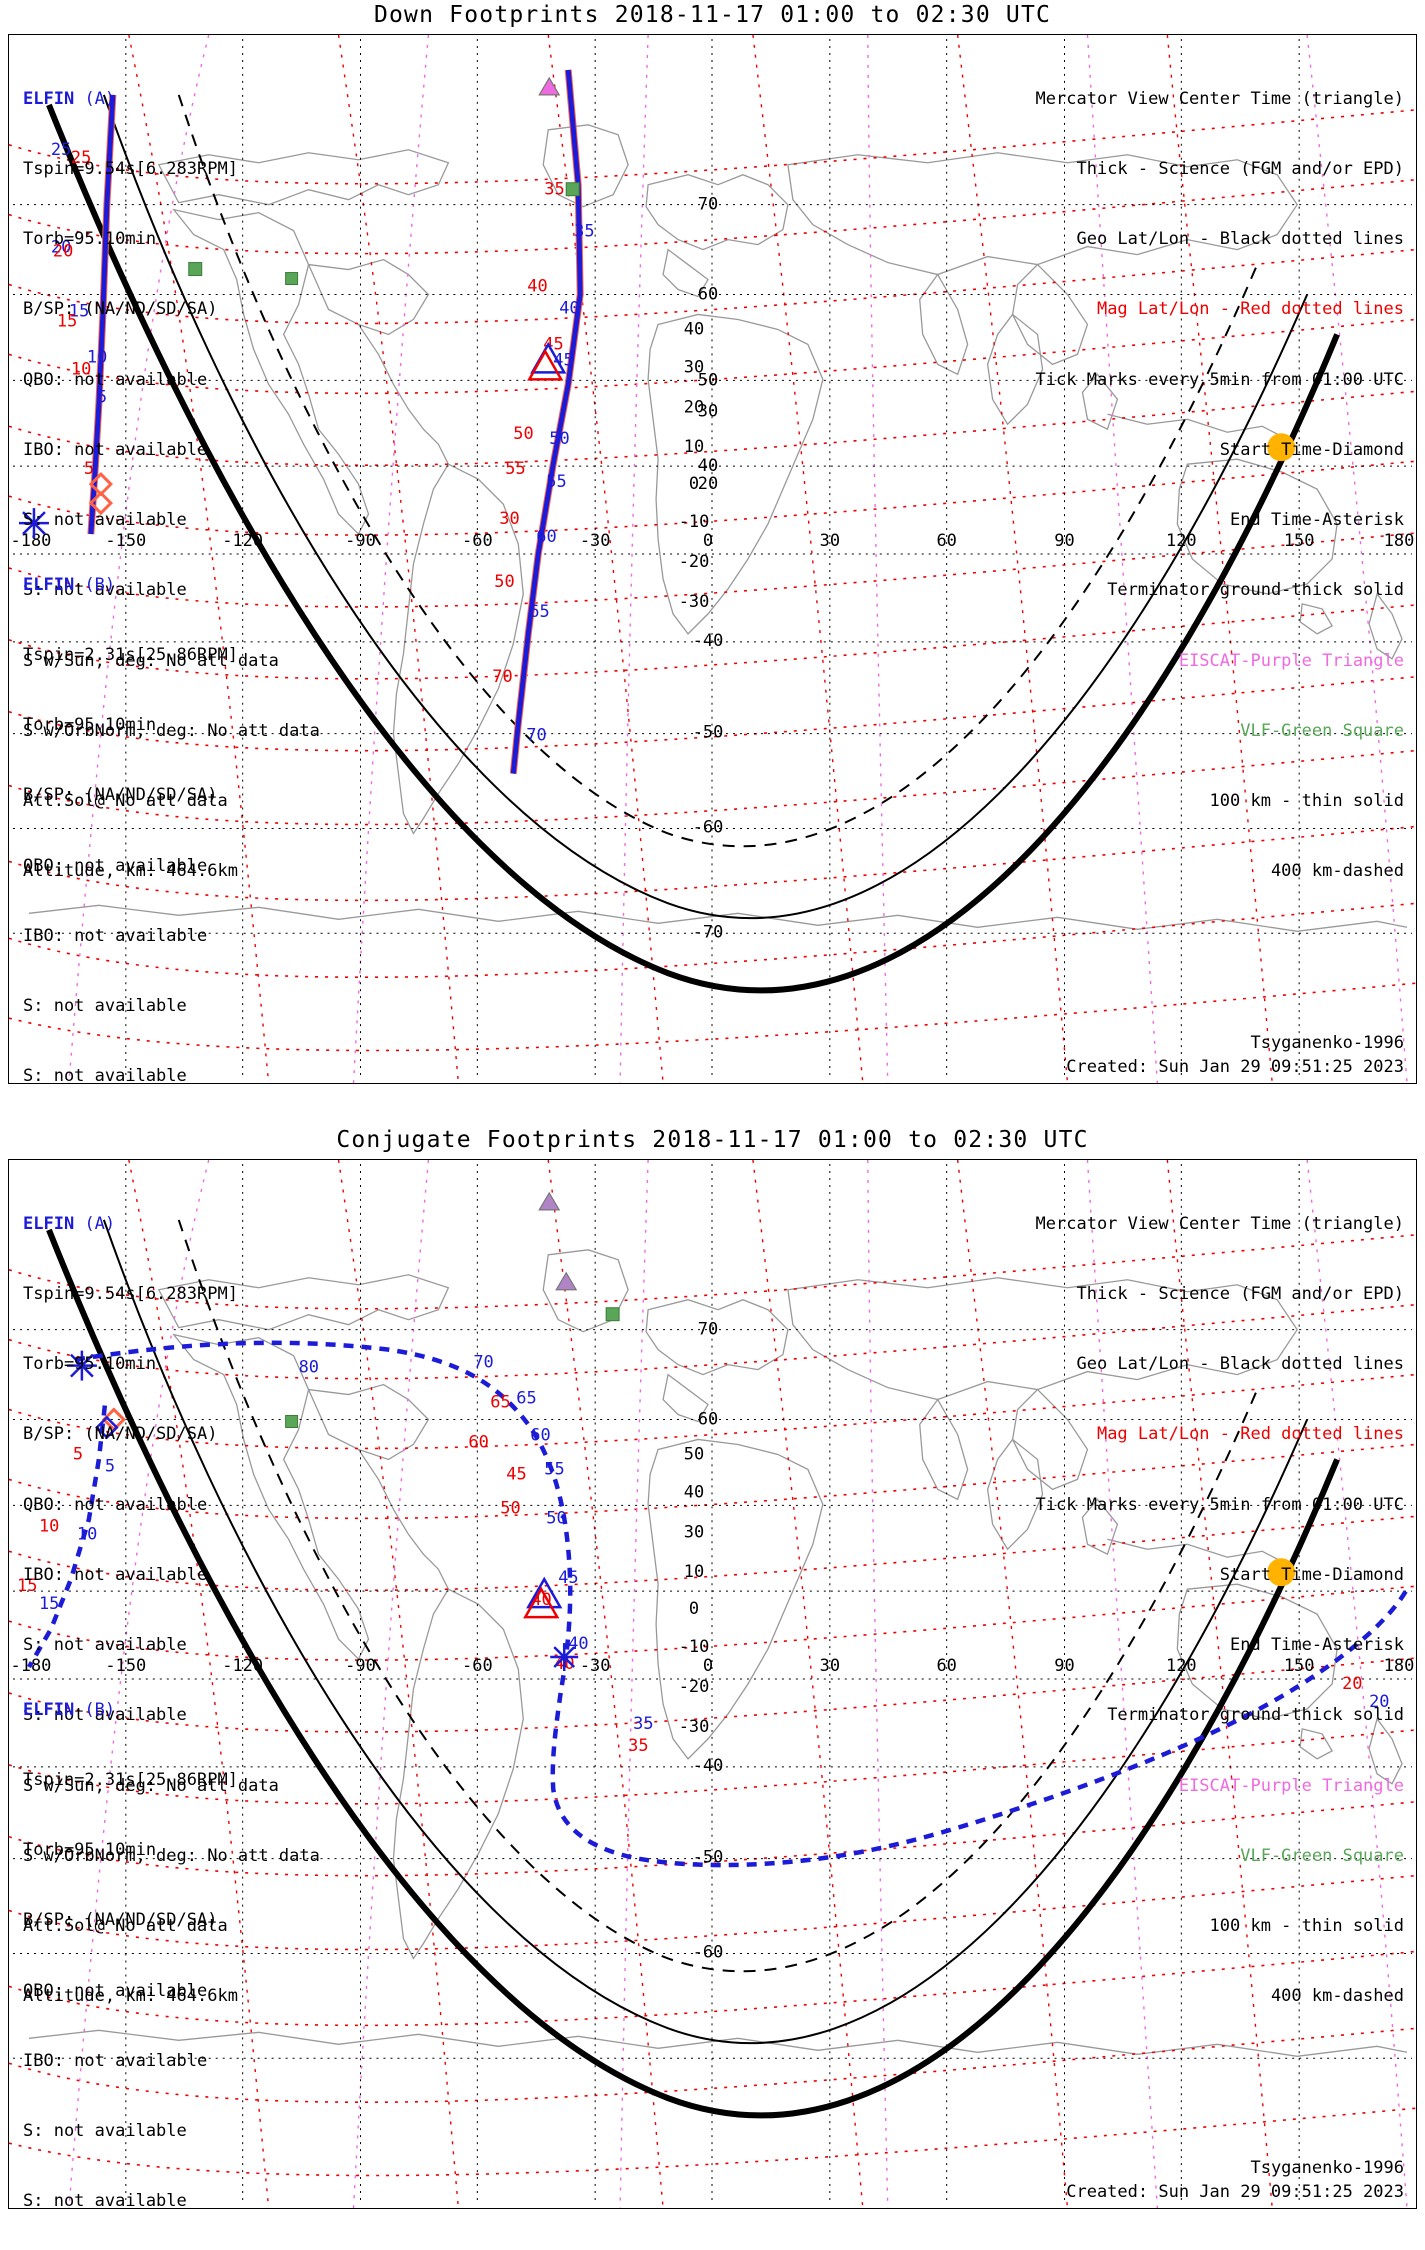 This screenshot has height=2250, width=1425. What do you see at coordinates (1181, 541) in the screenshot?
I see `svg-text: 120` at bounding box center [1181, 541].